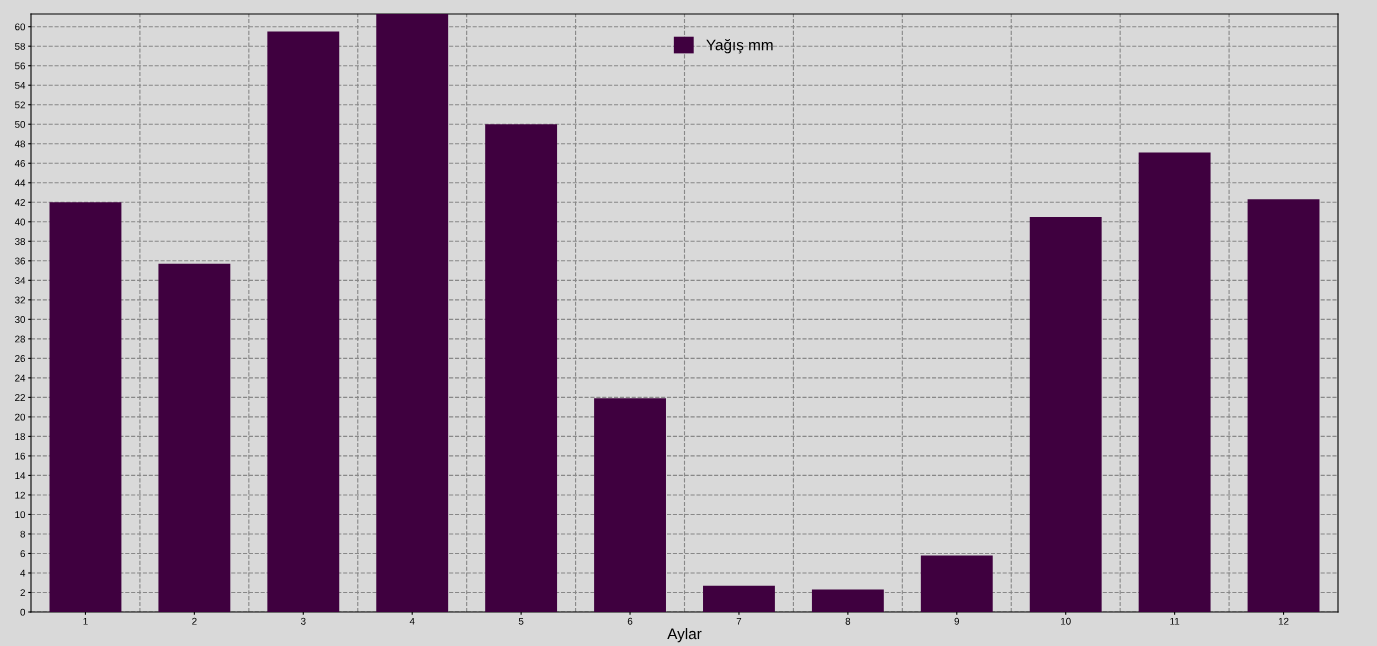  Describe the element at coordinates (20, 261) in the screenshot. I see `y-tick-label: 36` at that location.